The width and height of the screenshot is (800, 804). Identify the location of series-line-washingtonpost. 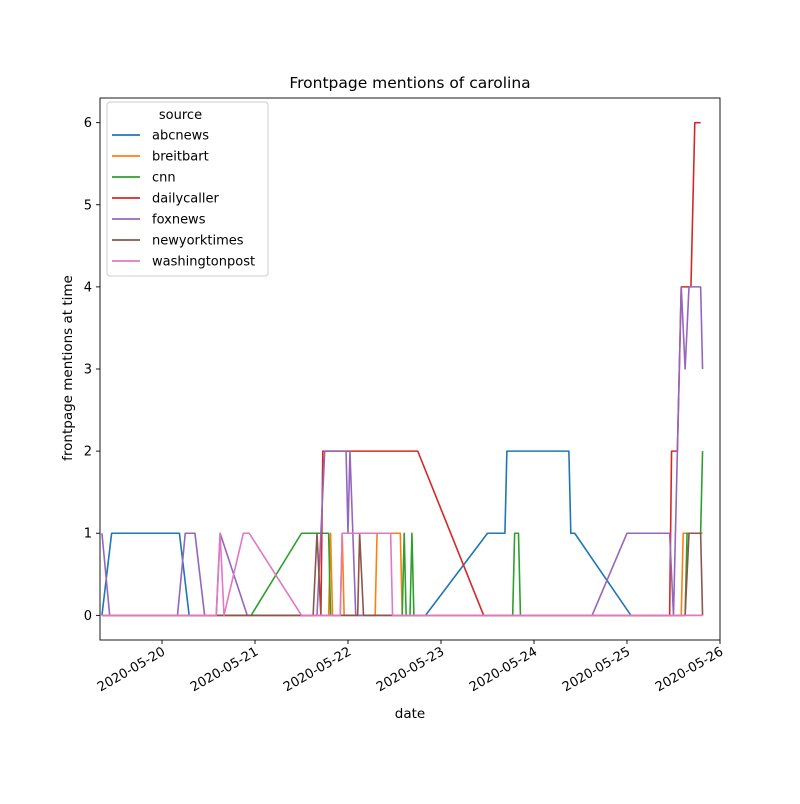
(402, 574).